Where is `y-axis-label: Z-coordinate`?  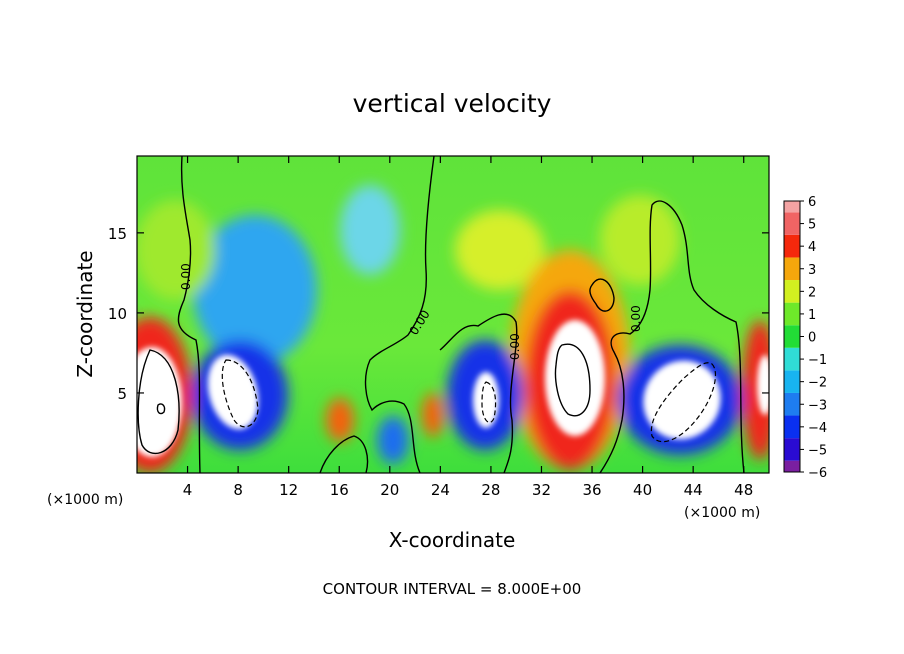 y-axis-label: Z-coordinate is located at coordinates (85, 313).